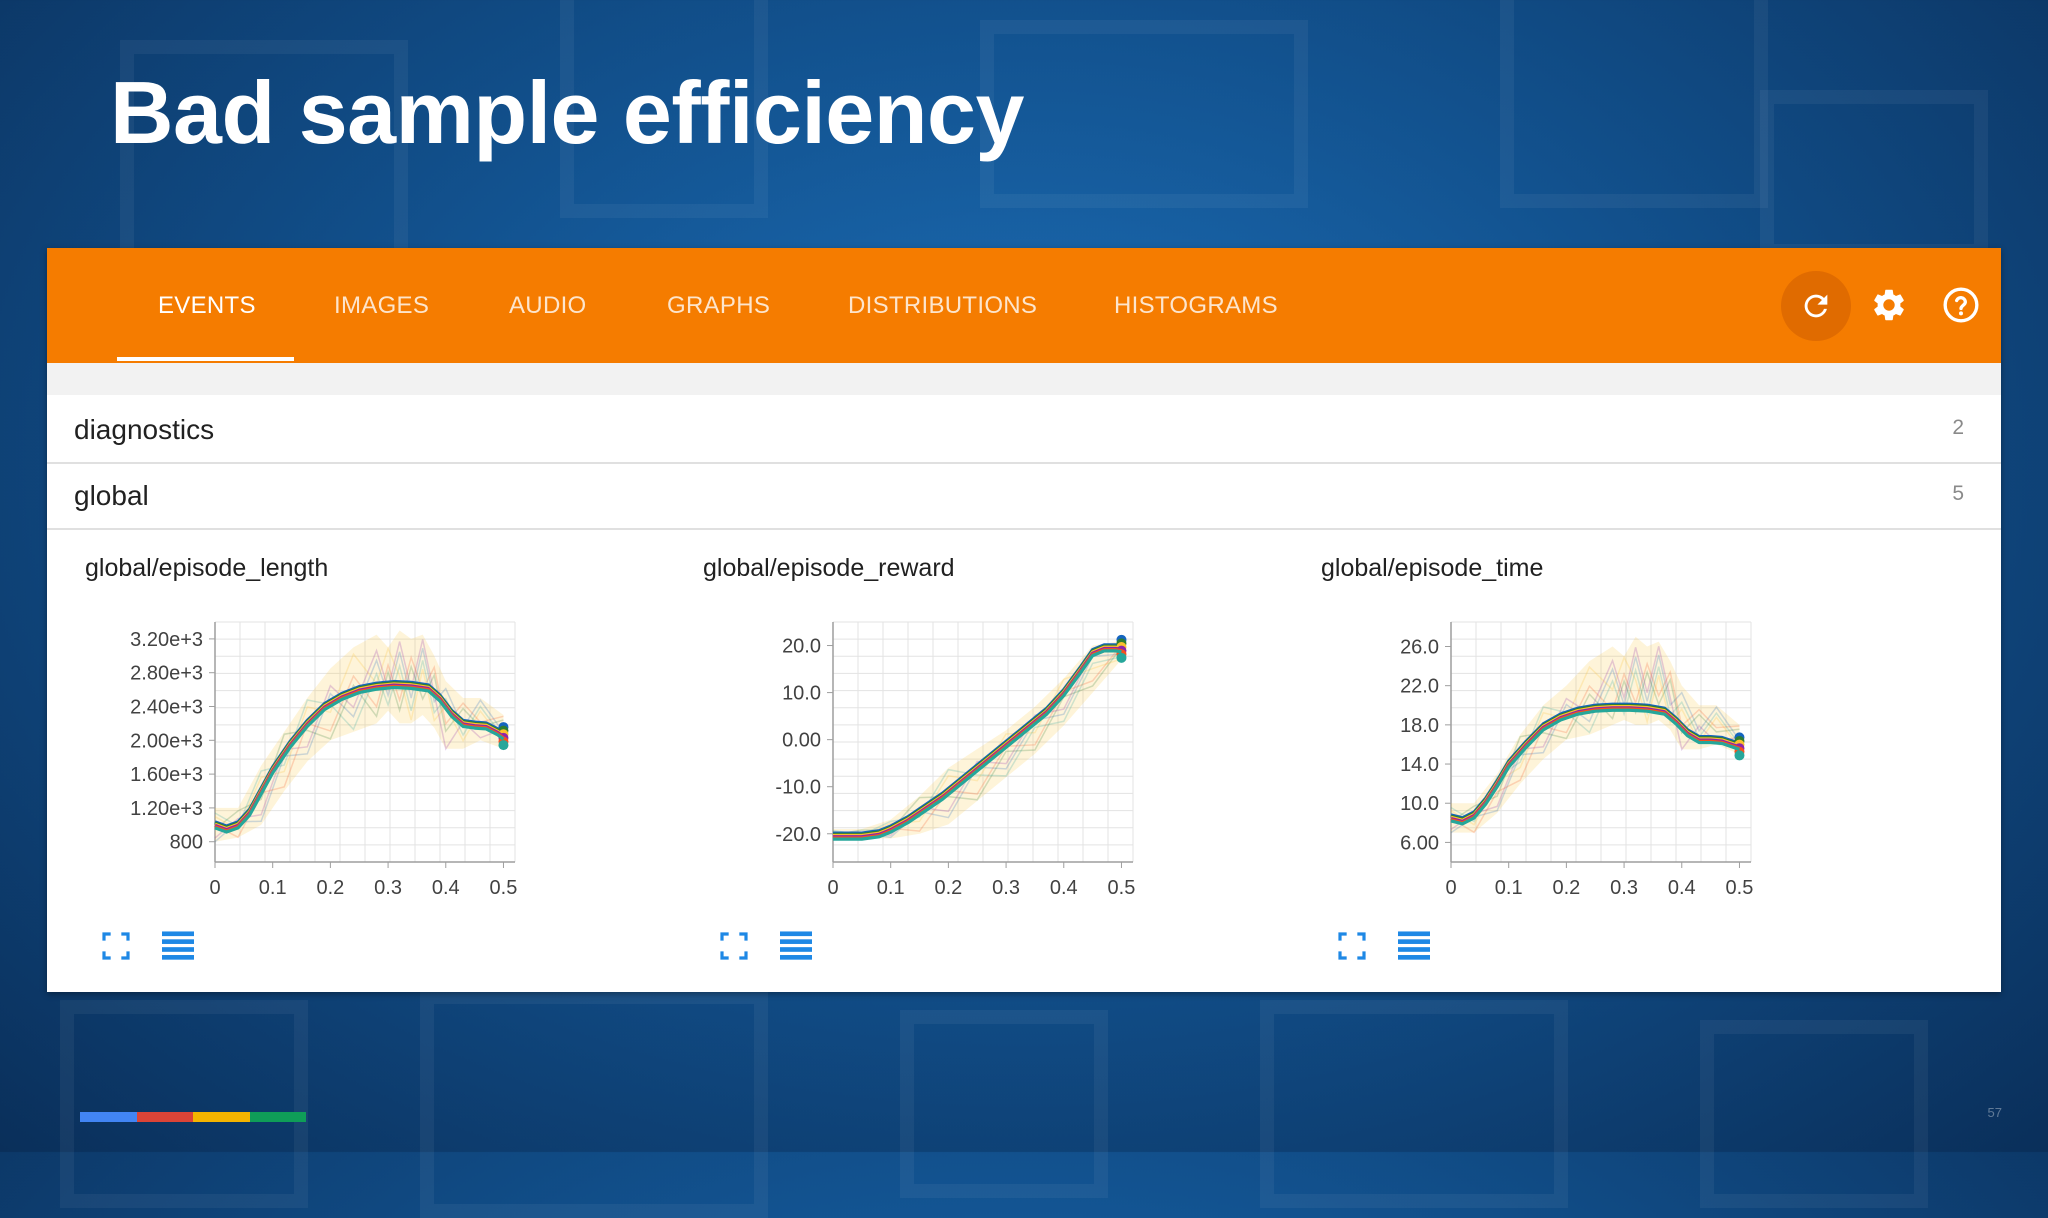 The height and width of the screenshot is (1218, 2048). Describe the element at coordinates (1024, 379) in the screenshot. I see `toolbar-shadow-strip` at that location.